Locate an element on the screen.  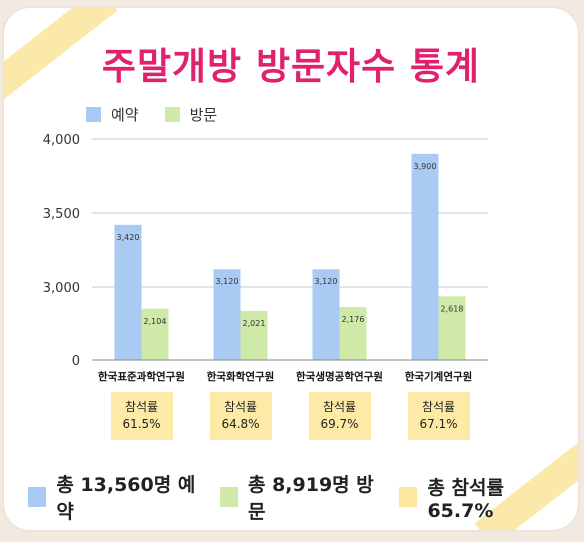
summary-rate: 총 참석률 65.7% is located at coordinates (481, 497).